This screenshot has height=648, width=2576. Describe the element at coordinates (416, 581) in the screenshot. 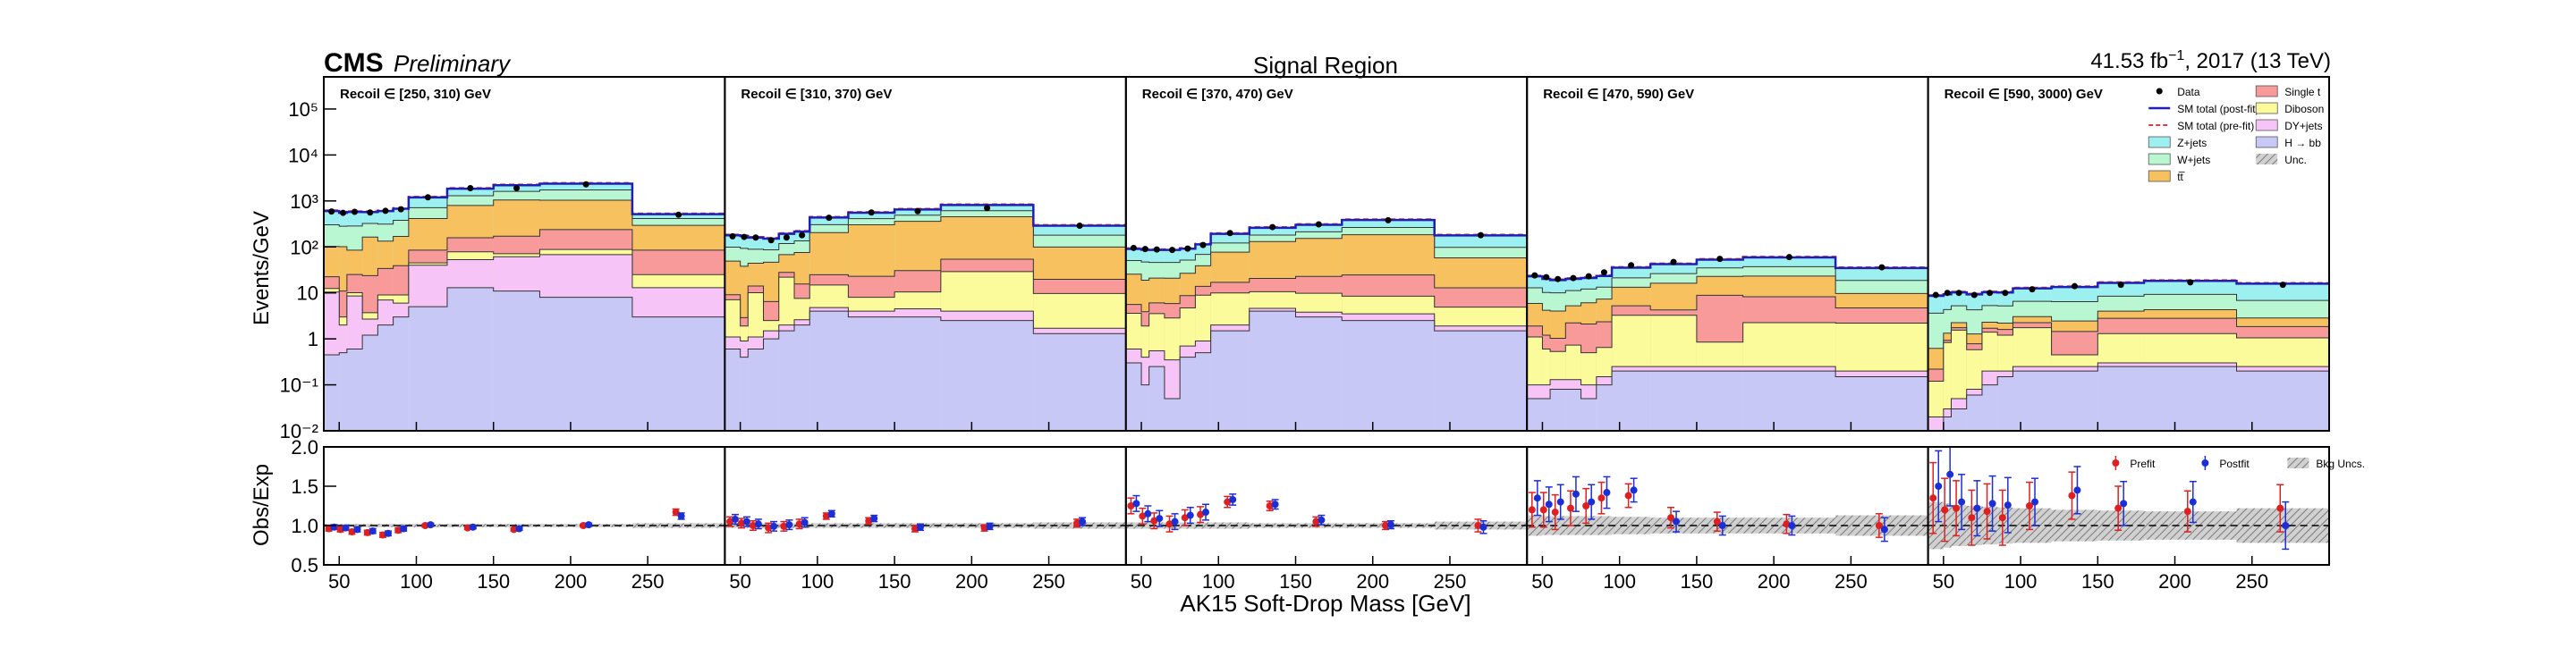

I see `x-tick-label: 100` at that location.